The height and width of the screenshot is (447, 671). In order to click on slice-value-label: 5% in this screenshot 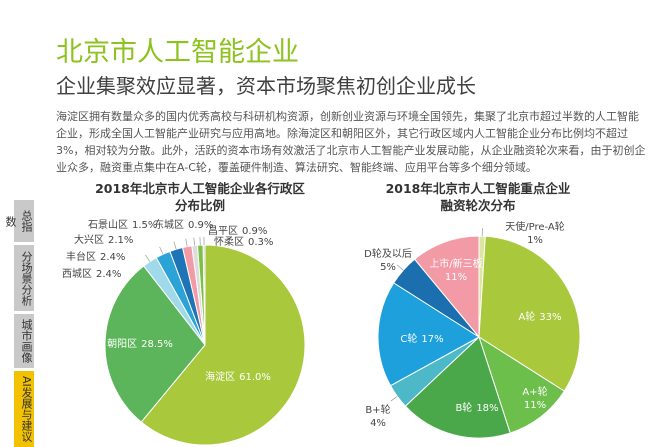, I will do `click(388, 267)`.